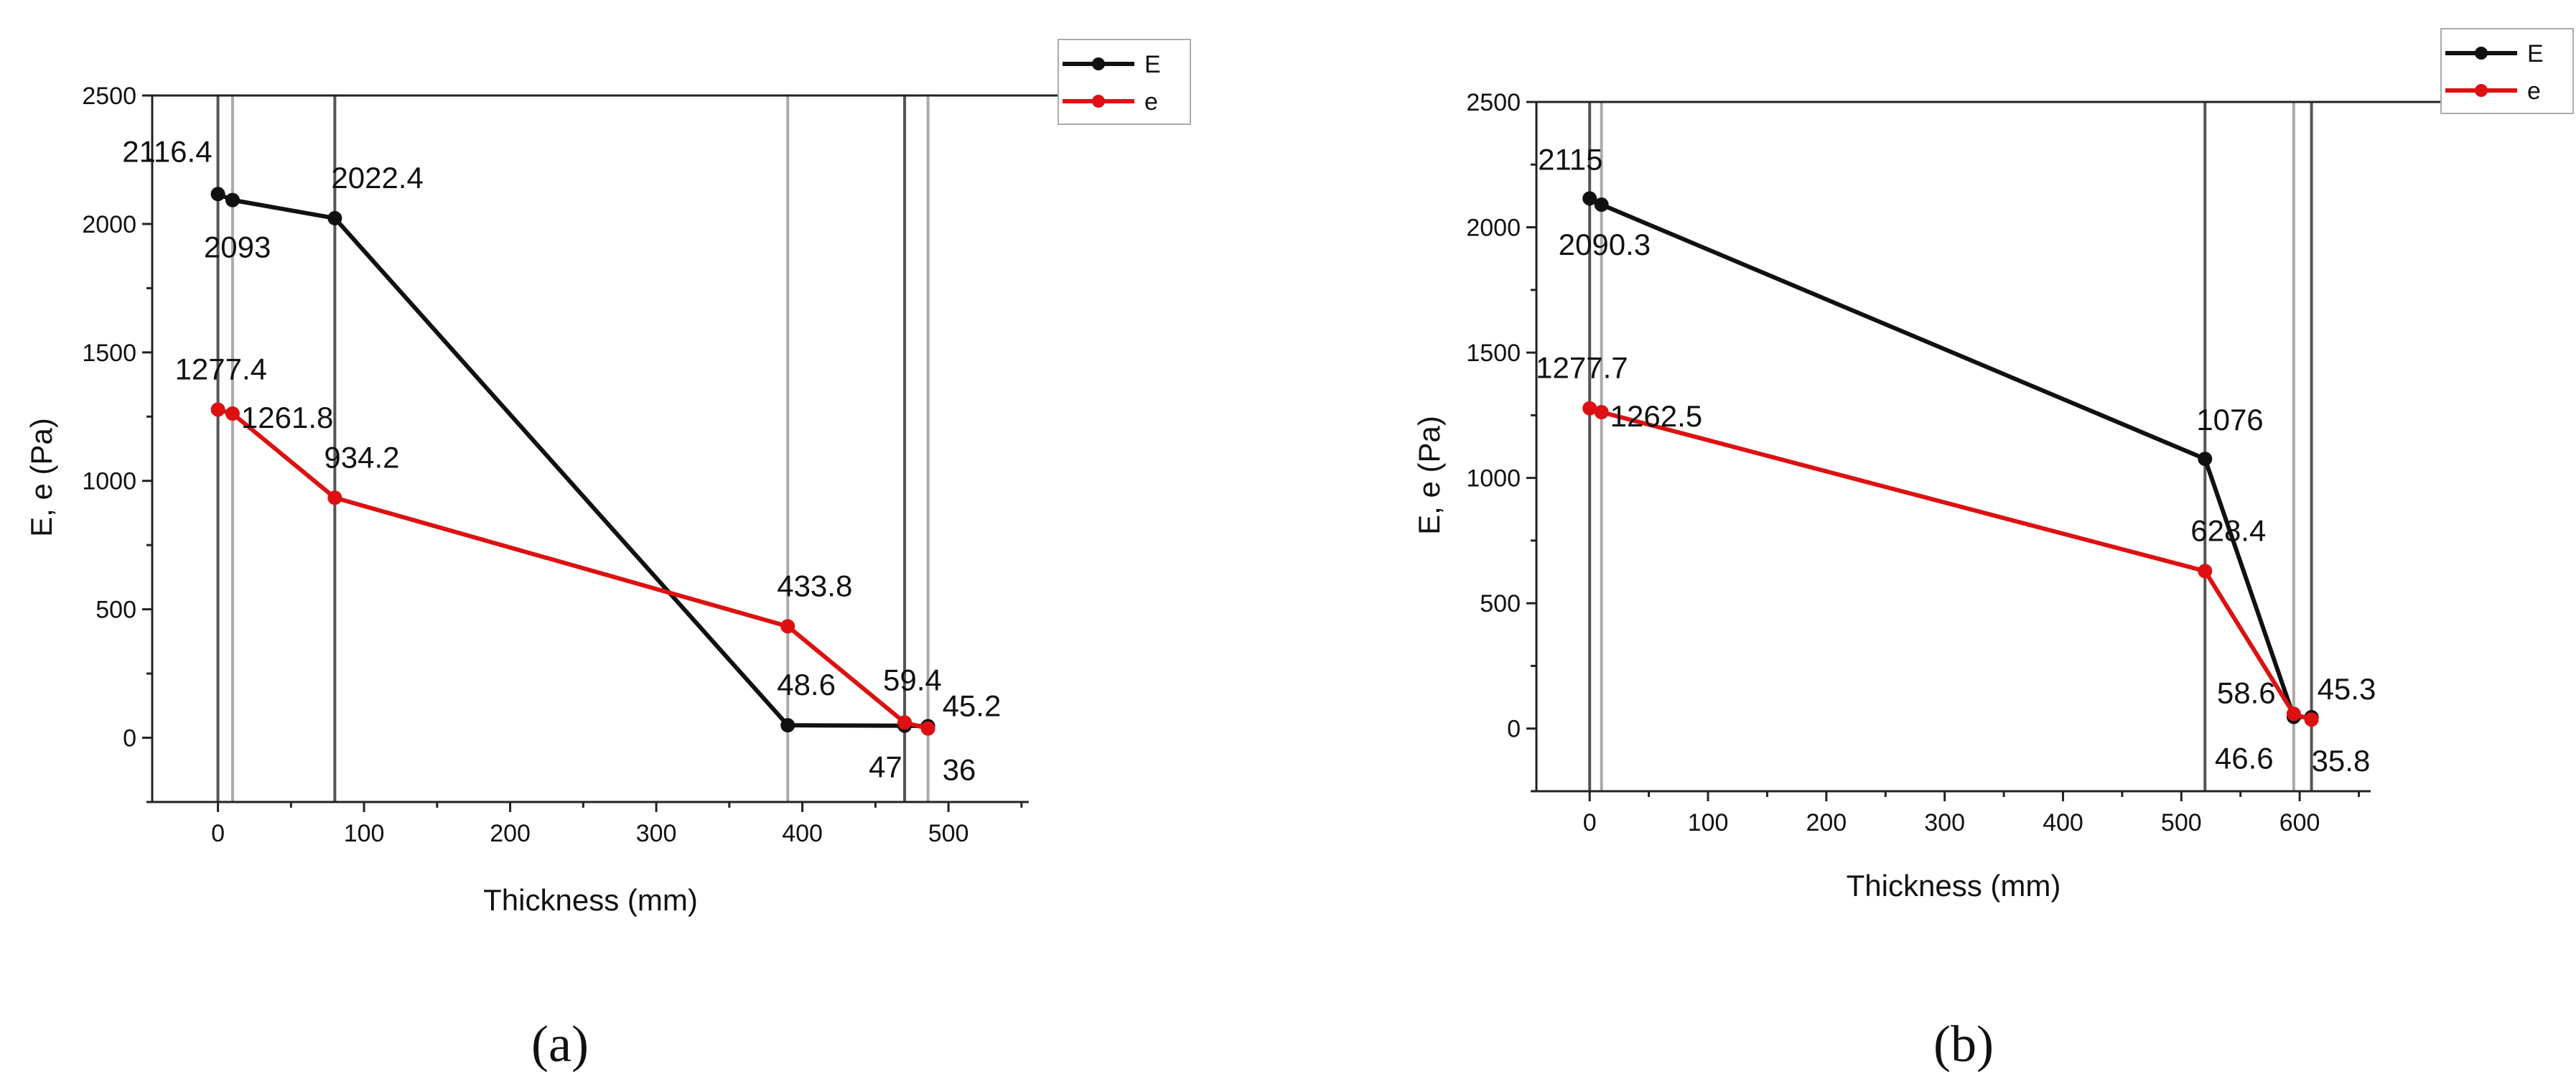  I want to click on data-label-e: 1262.5, so click(1656, 416).